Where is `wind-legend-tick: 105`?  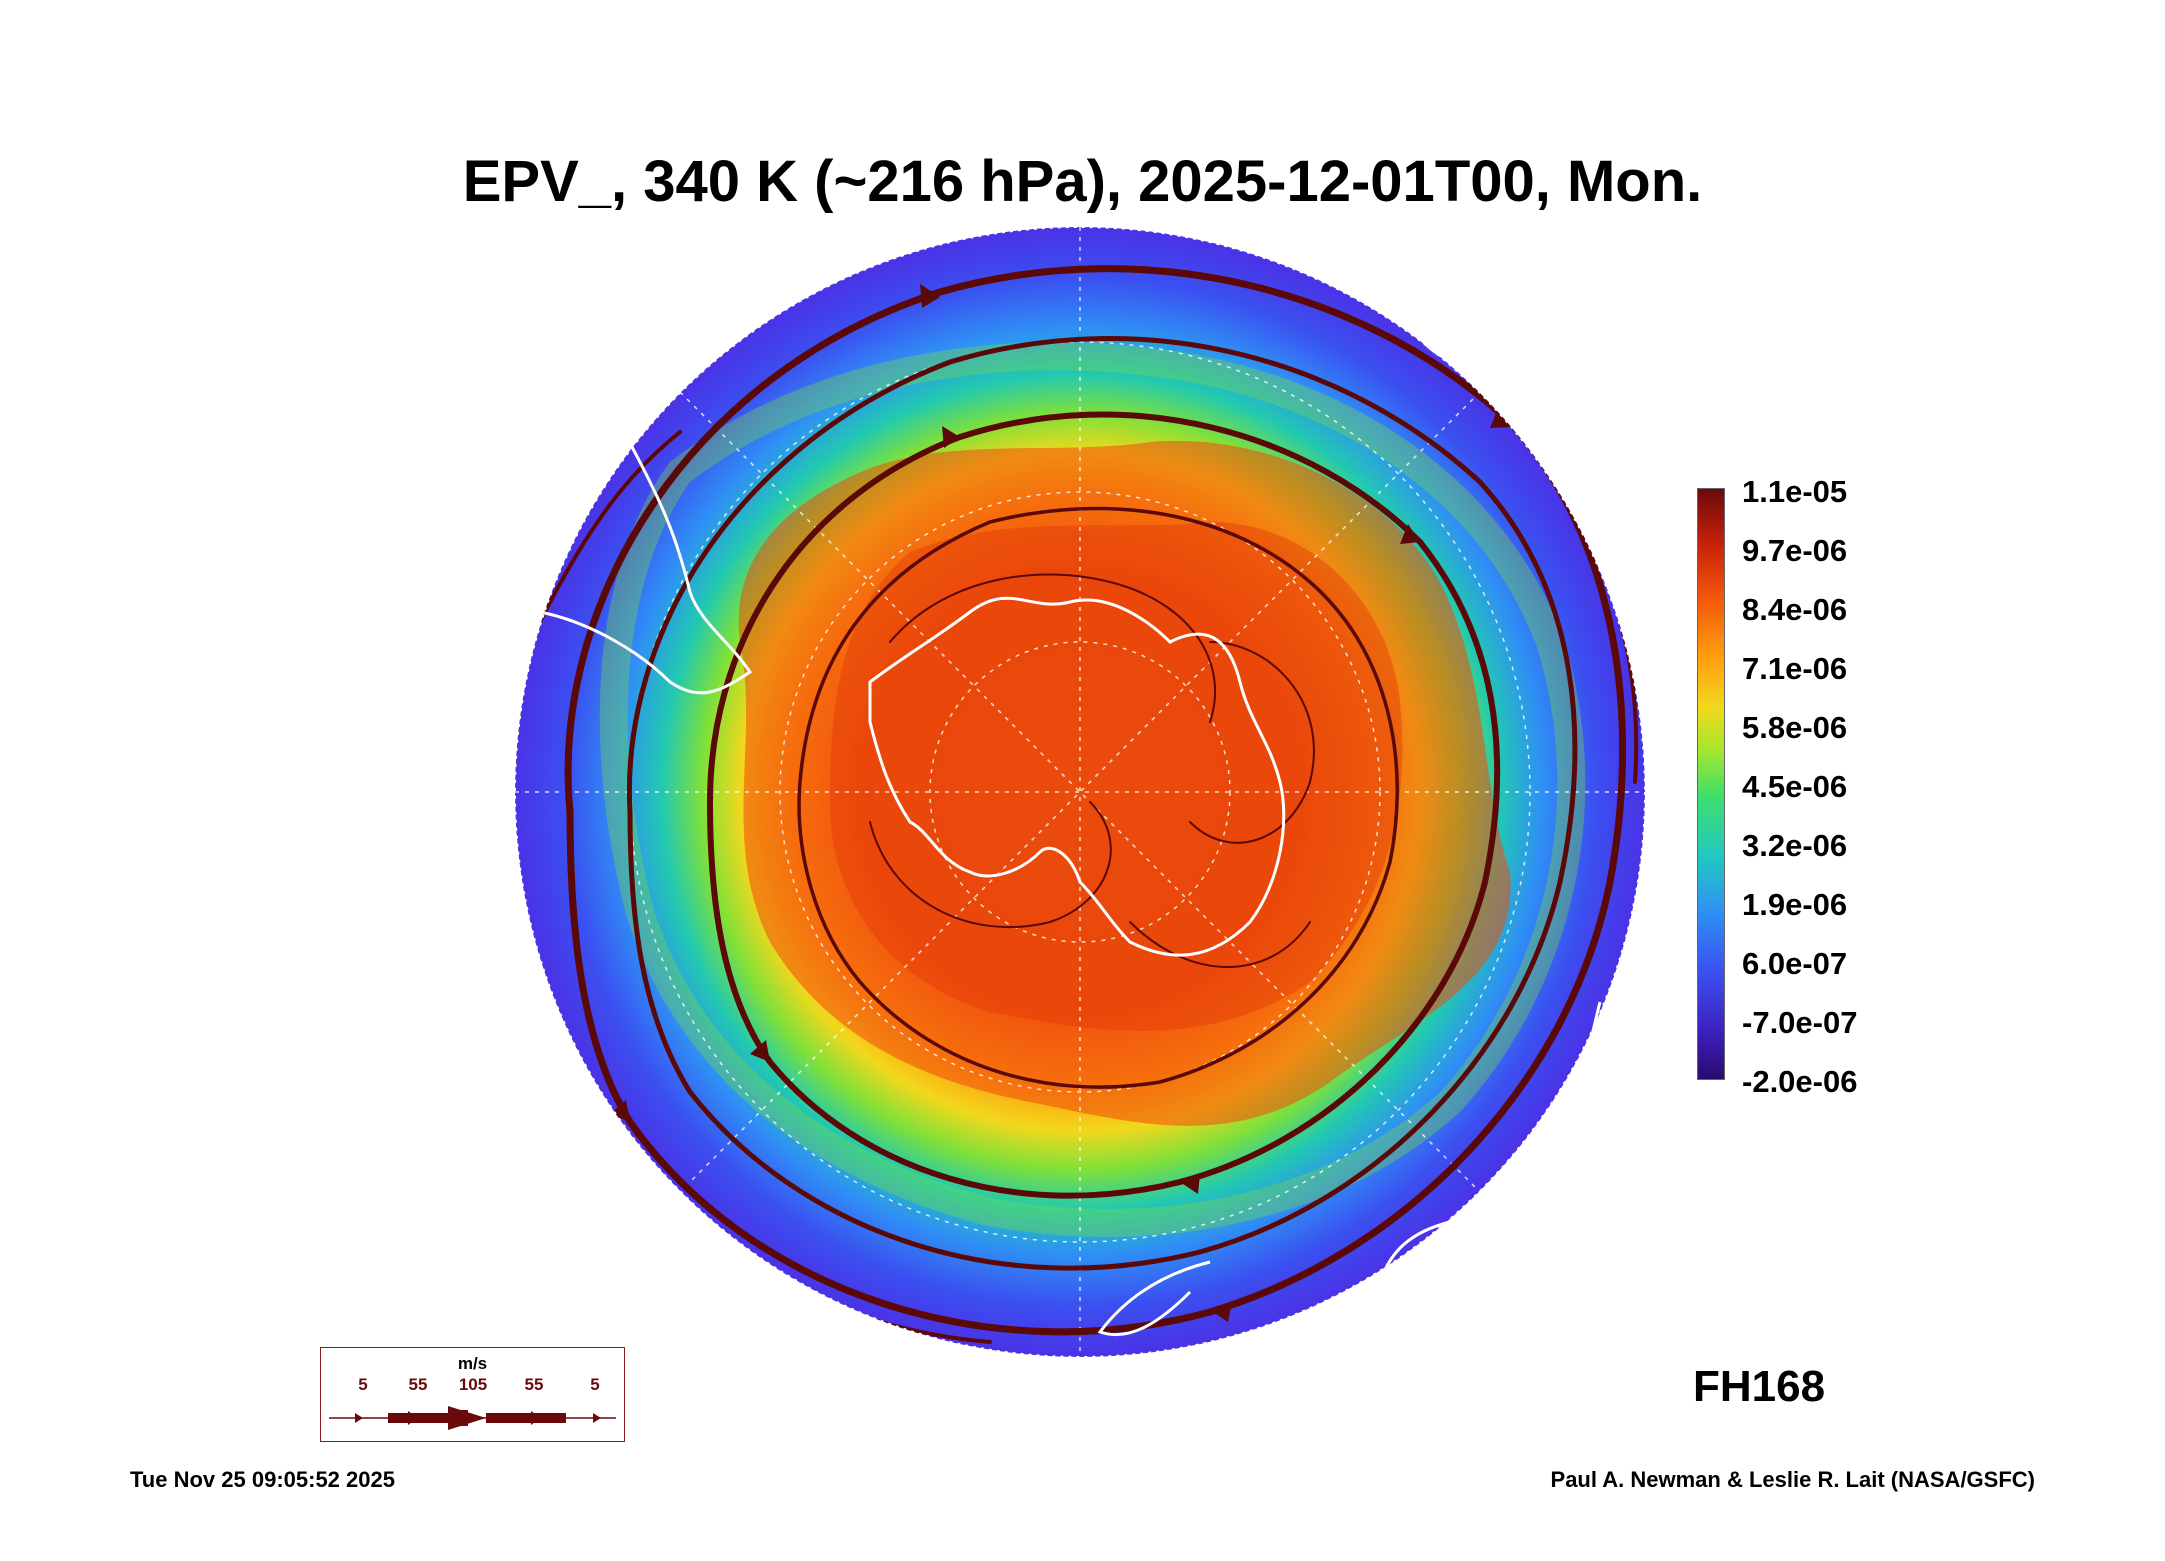 wind-legend-tick: 105 is located at coordinates (473, 1384).